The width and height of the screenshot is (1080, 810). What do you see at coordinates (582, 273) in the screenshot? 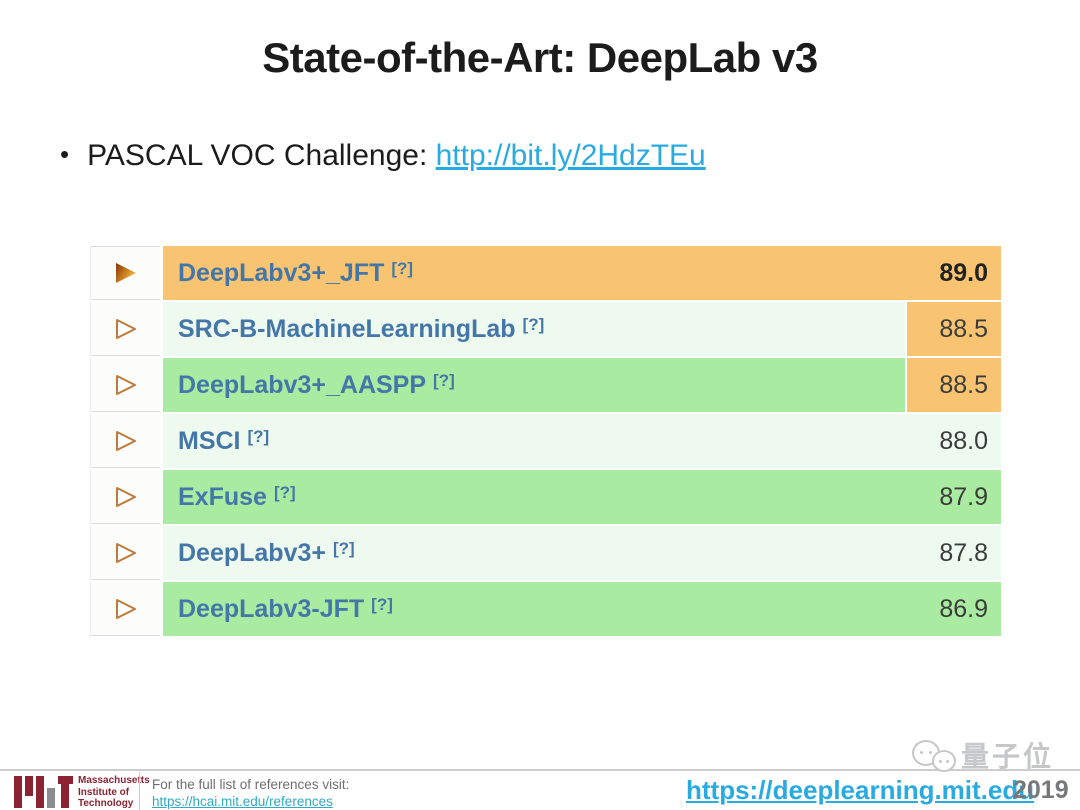
I see `leaderboard-entry: DeepLabv3+_JFT [?] 89.0` at bounding box center [582, 273].